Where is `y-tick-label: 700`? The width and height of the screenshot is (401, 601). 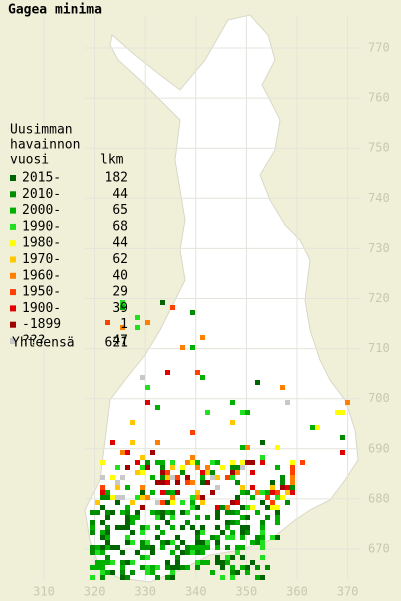
y-tick-label: 700 is located at coordinates (379, 398).